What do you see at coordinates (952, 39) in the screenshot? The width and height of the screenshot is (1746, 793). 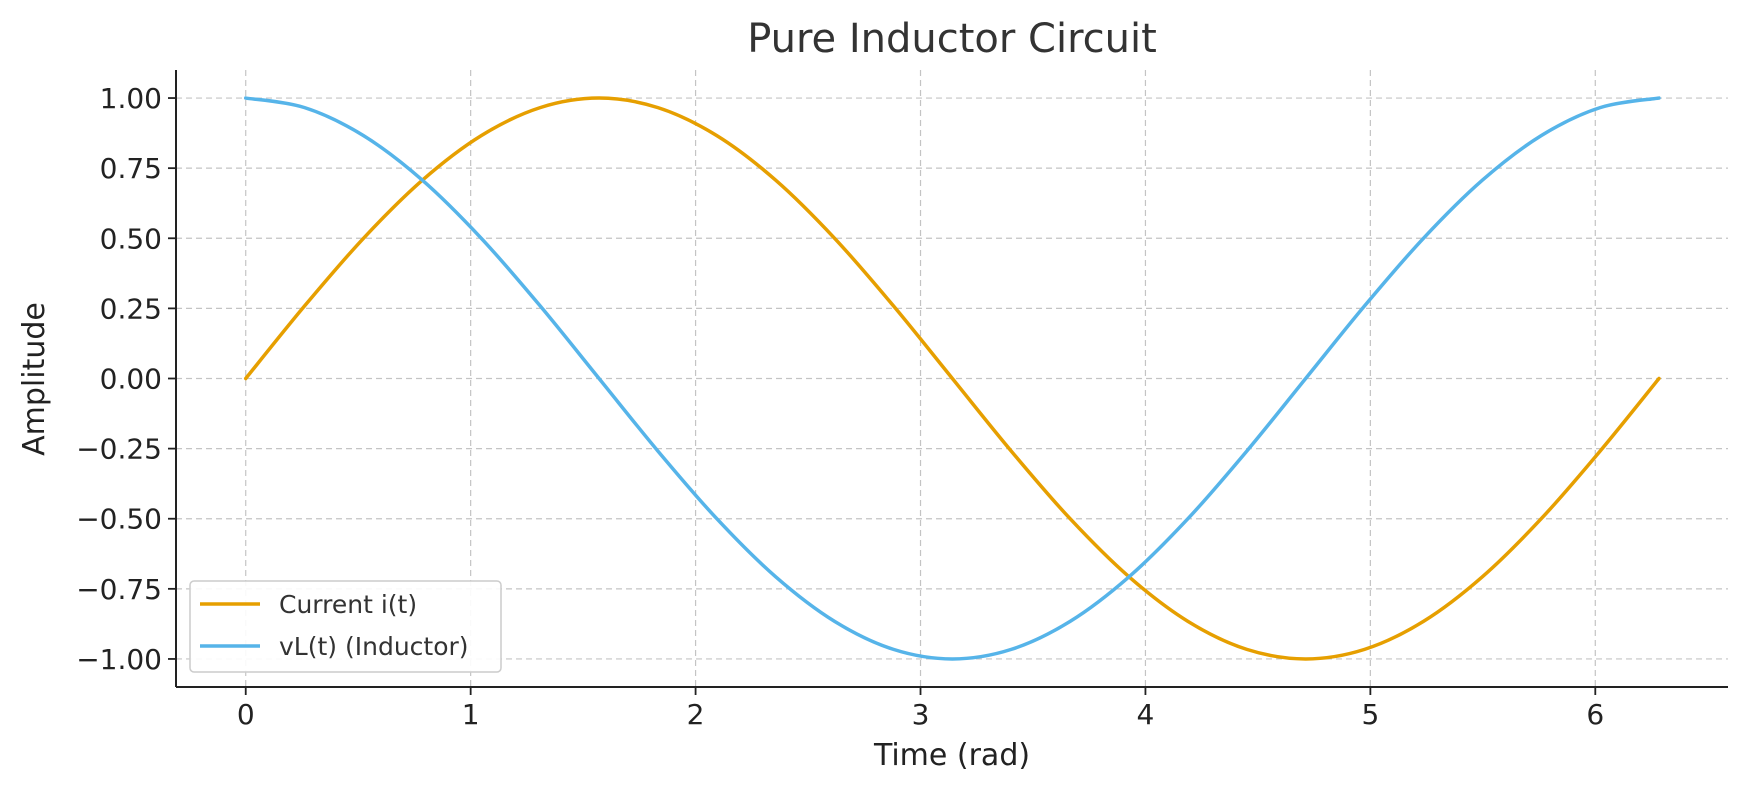 I see `chart-title: Pure Inductor Circuit` at bounding box center [952, 39].